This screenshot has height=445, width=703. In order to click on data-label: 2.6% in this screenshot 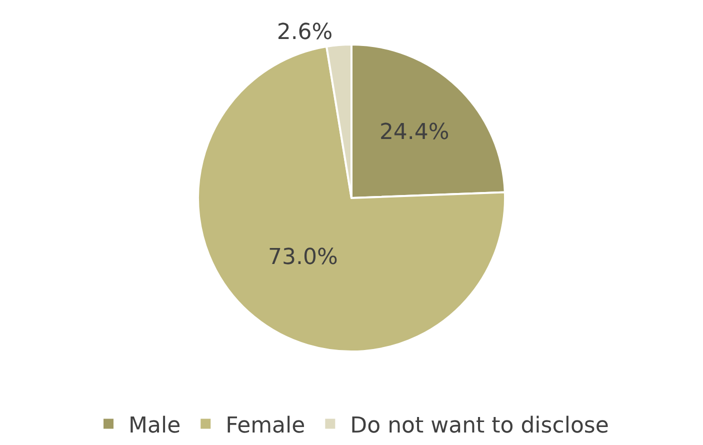, I will do `click(304, 33)`.